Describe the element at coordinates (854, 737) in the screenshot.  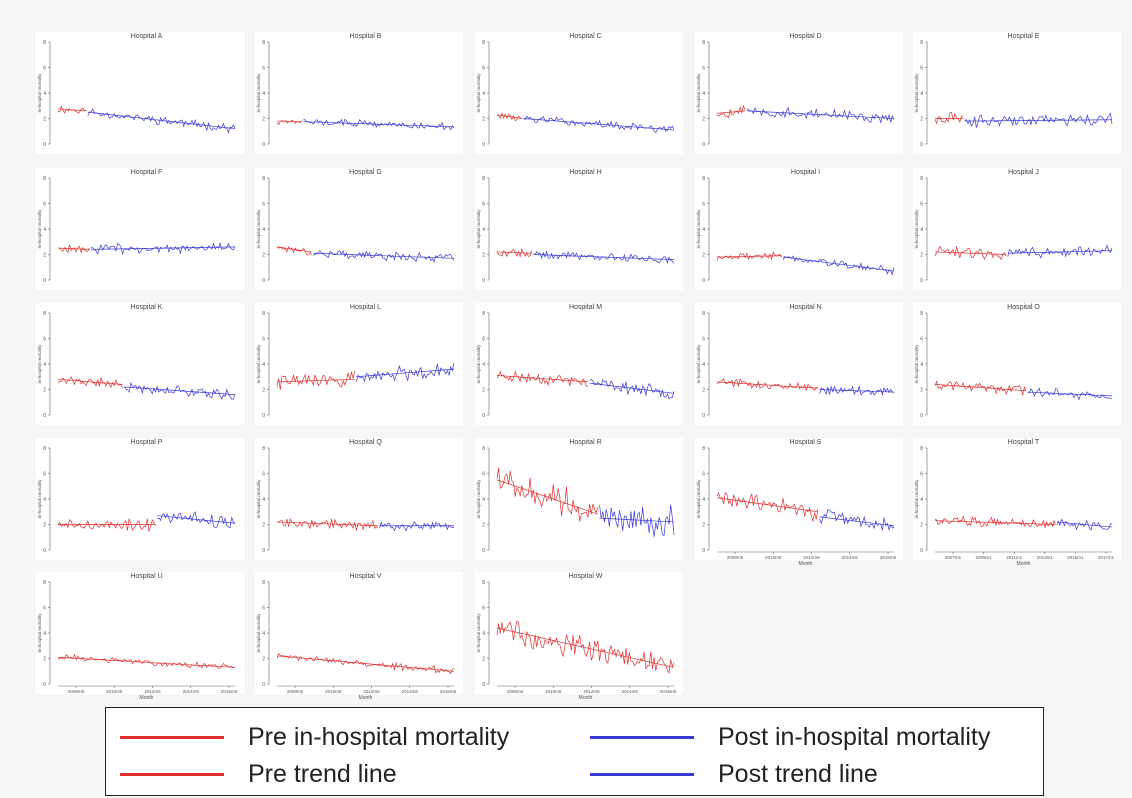
I see `legend-label-post-mortality: Post in-hospital mortality` at that location.